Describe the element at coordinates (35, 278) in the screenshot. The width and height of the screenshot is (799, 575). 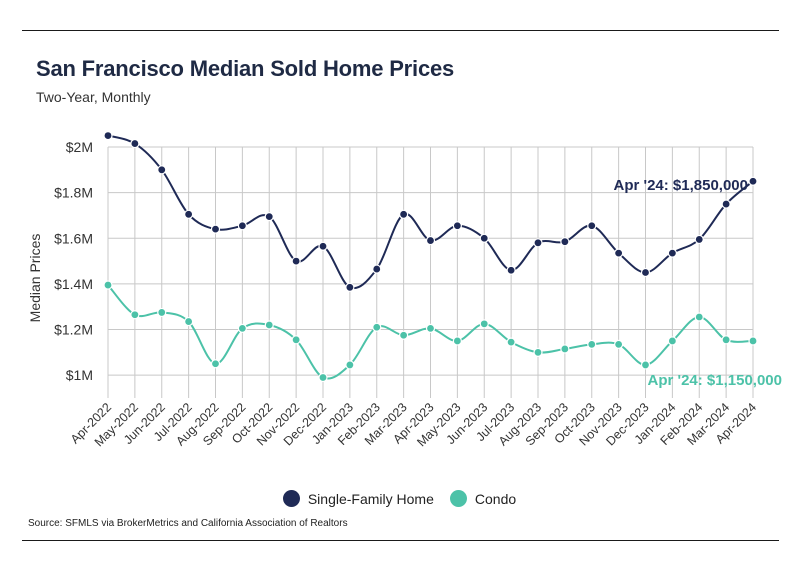
I see `y-axis-label: Median Prices` at that location.